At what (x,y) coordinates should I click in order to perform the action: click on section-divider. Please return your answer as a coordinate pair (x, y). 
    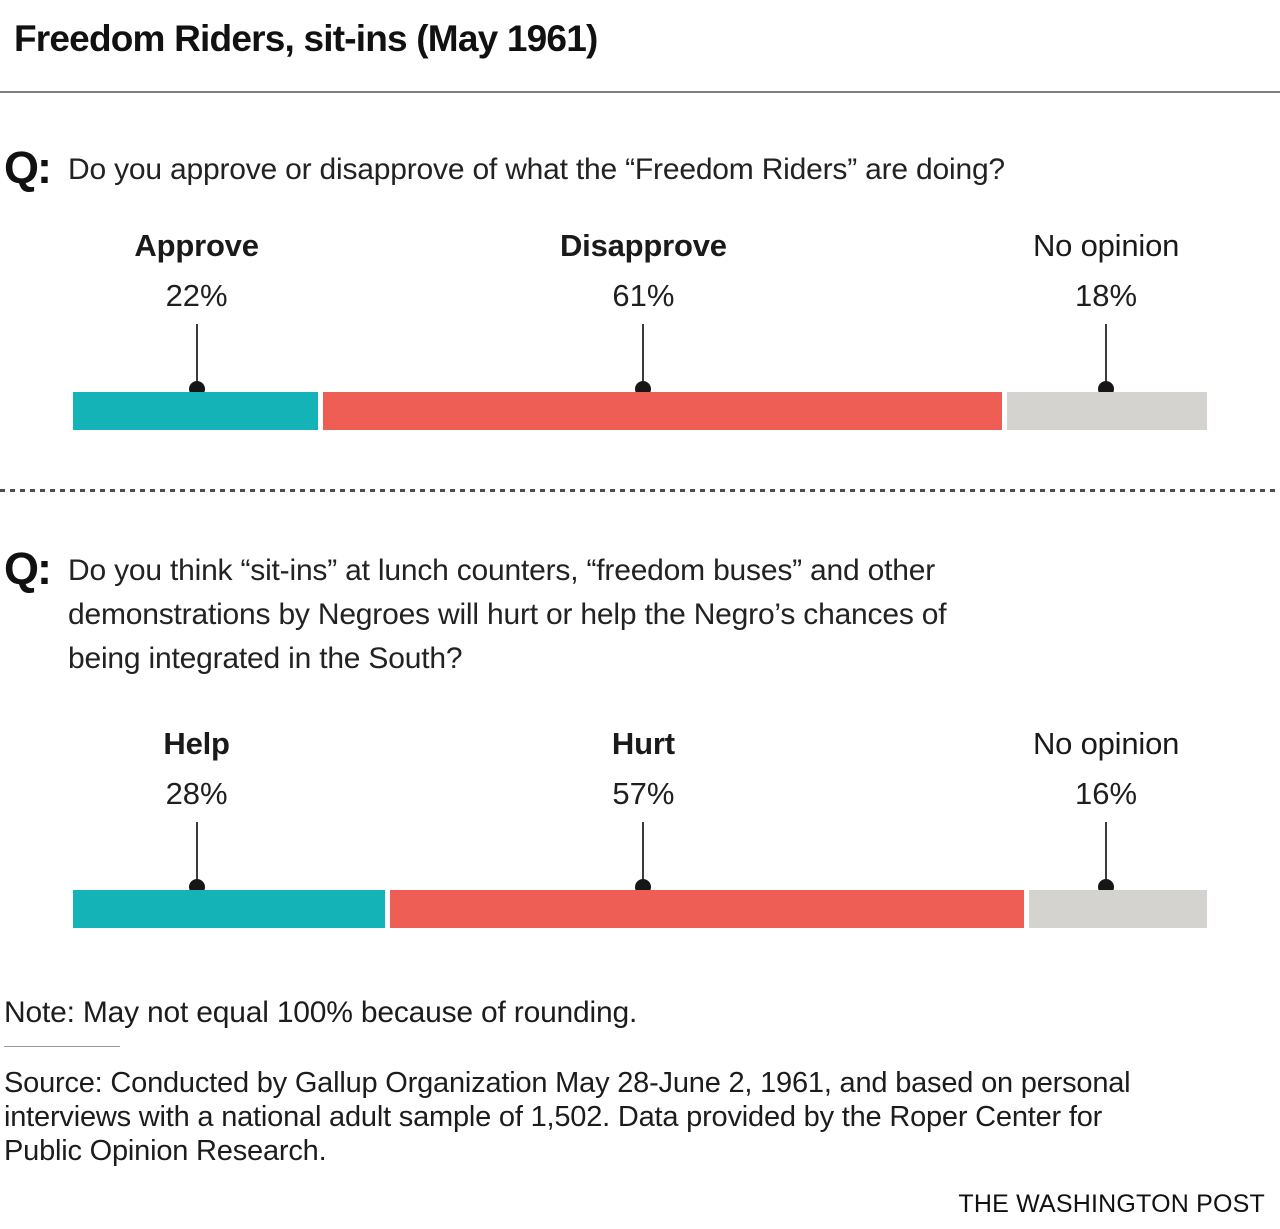
    Looking at the image, I should click on (640, 490).